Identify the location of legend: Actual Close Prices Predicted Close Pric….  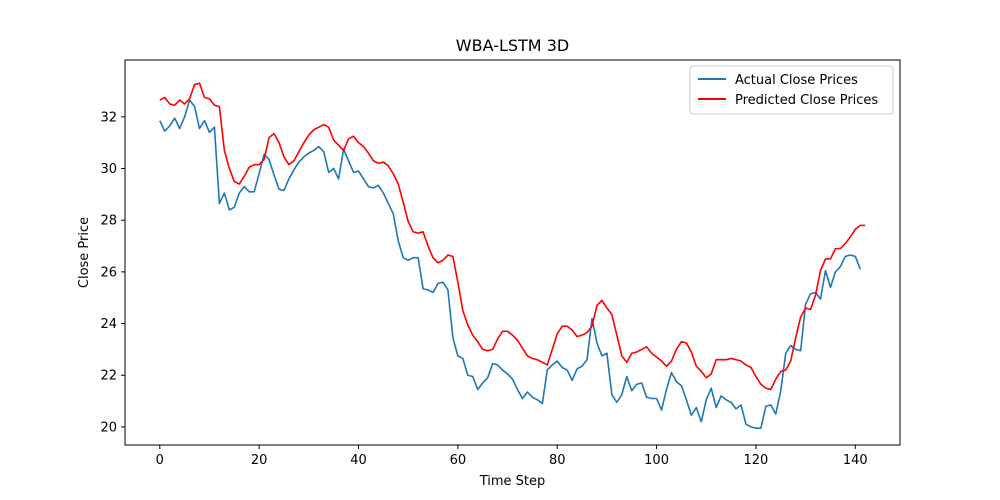
(791, 90).